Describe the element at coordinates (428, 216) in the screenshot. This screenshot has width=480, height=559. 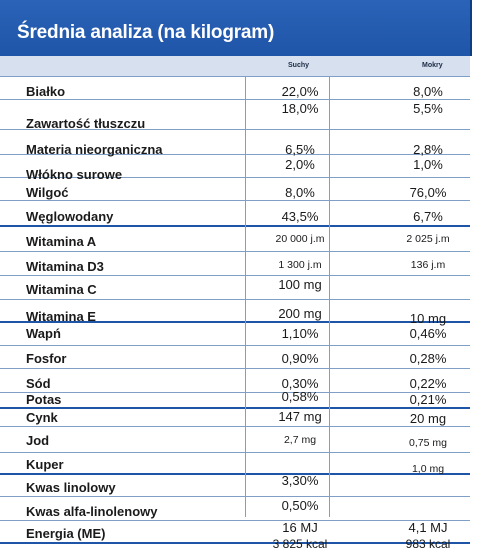
I see `row-value-wet: 6,7%` at that location.